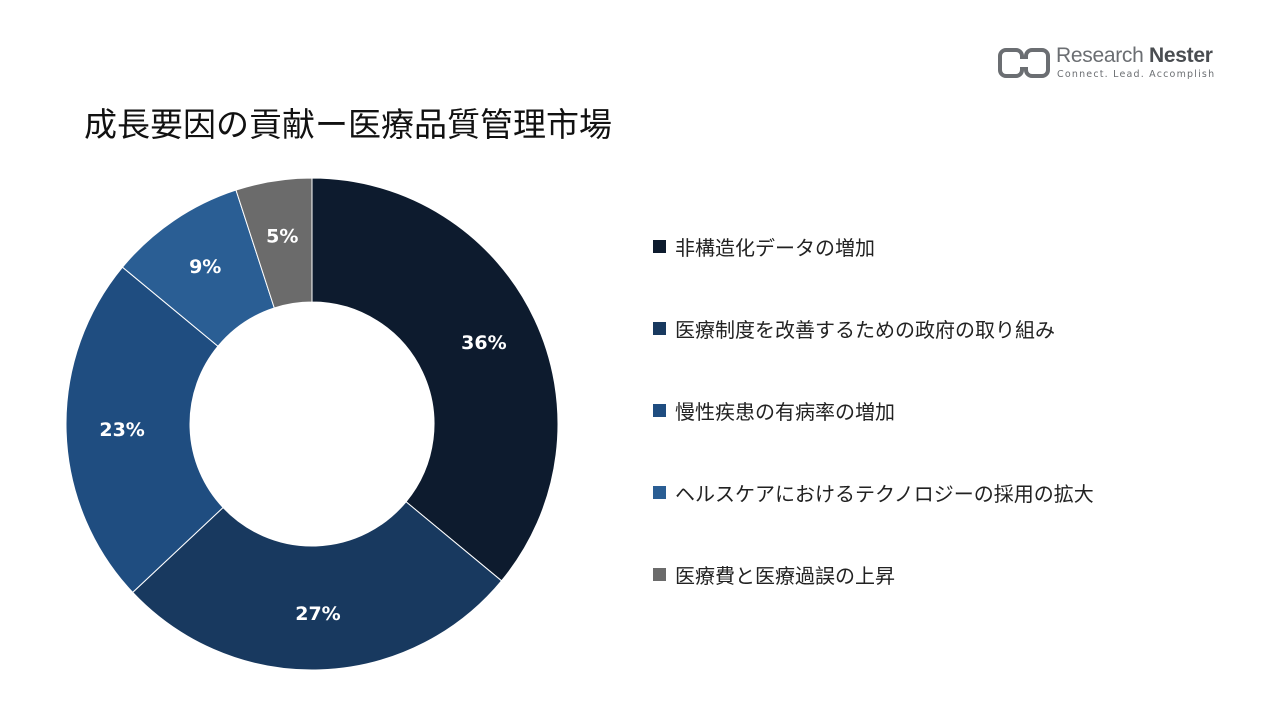 The width and height of the screenshot is (1280, 720). I want to click on legend-item: 非構造化データの増加, so click(764, 246).